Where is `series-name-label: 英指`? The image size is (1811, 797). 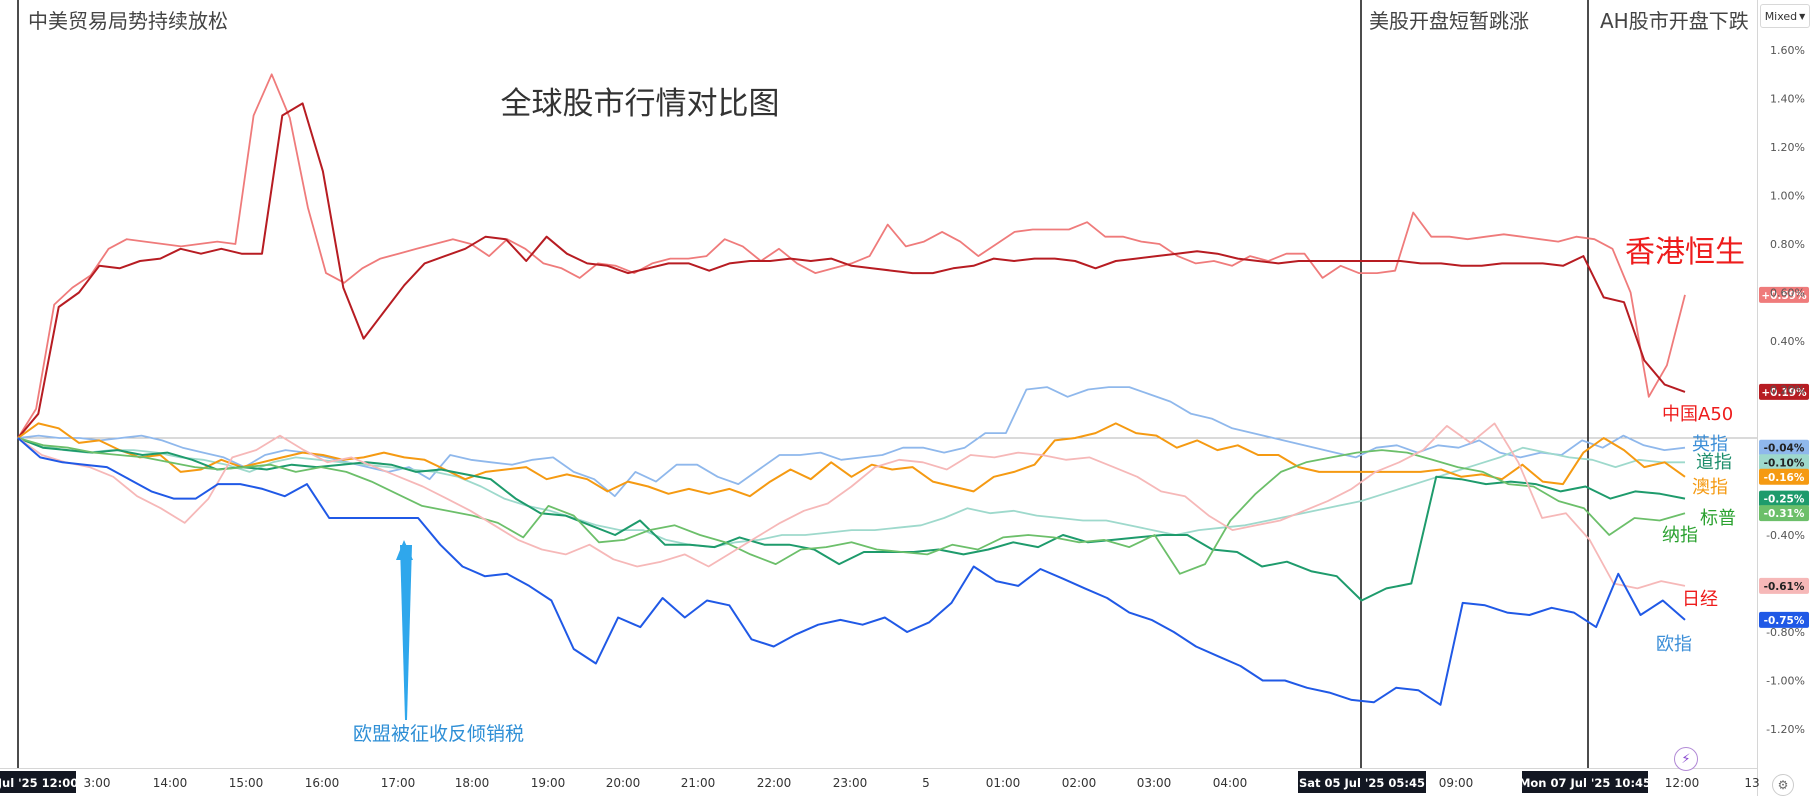 series-name-label: 英指 is located at coordinates (1710, 444).